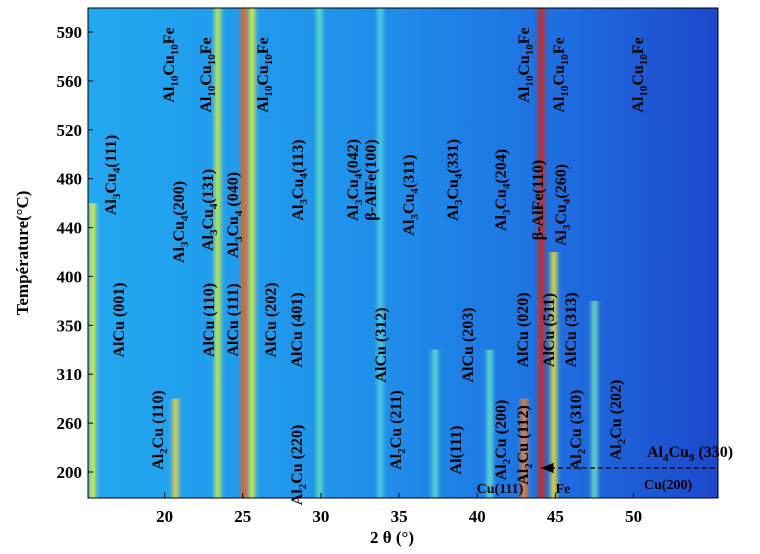  What do you see at coordinates (633, 516) in the screenshot?
I see `x-tick-label: 50` at bounding box center [633, 516].